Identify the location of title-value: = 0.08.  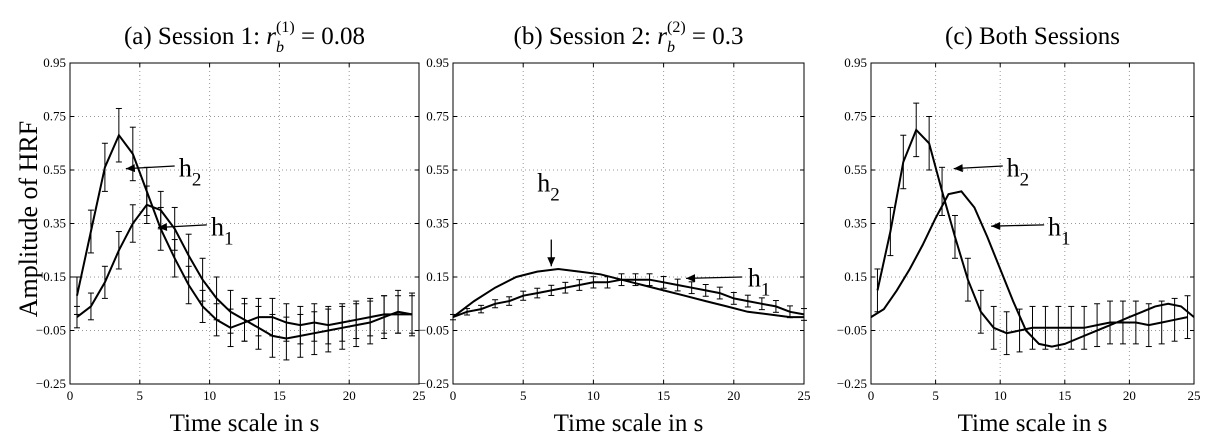
(330, 36).